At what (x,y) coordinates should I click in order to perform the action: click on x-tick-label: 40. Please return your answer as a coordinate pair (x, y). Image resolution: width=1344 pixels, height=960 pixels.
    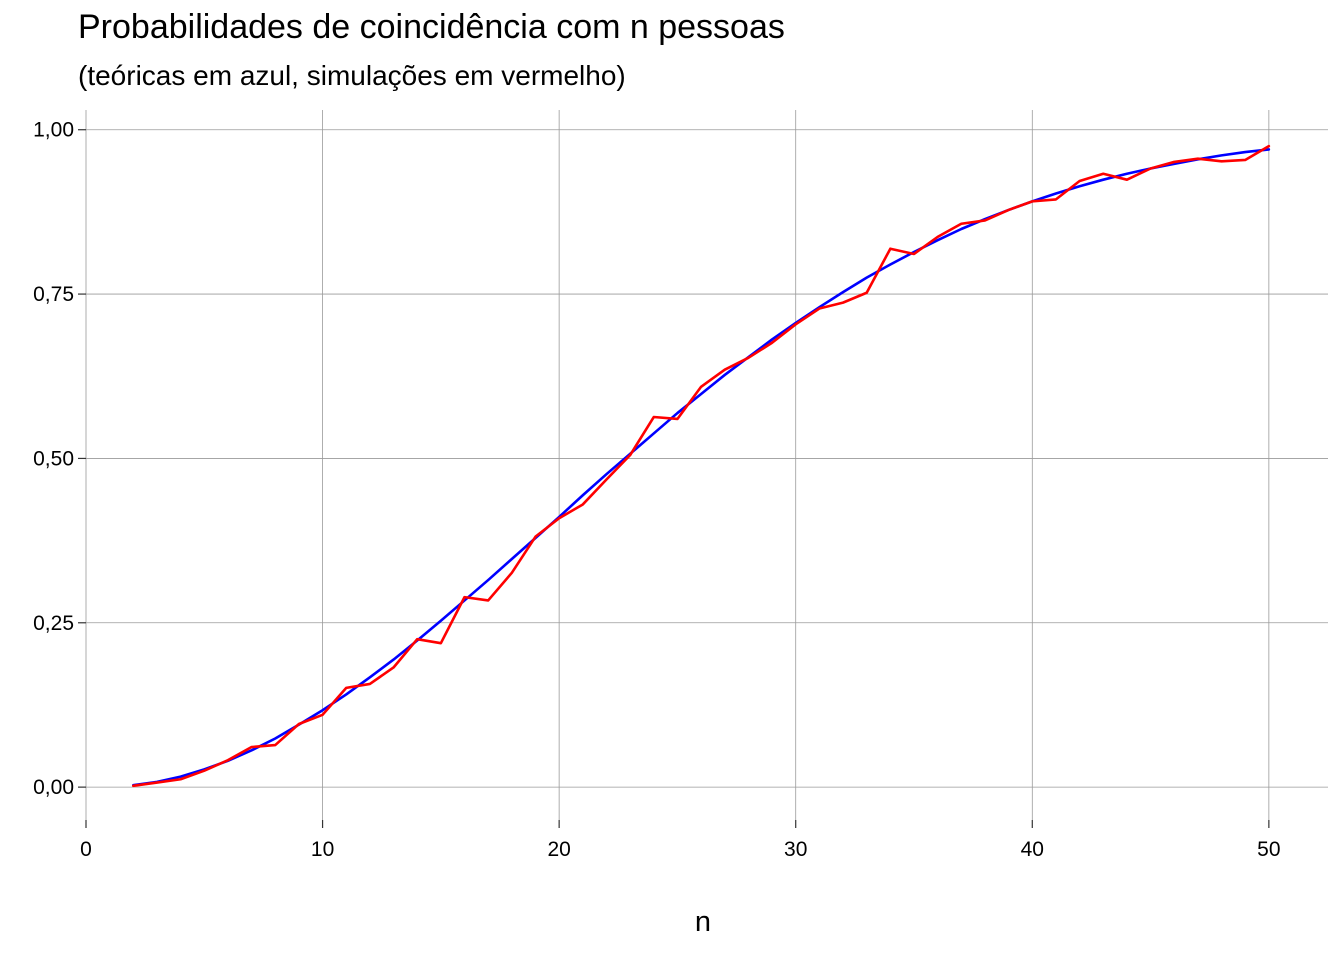
    Looking at the image, I should click on (1032, 849).